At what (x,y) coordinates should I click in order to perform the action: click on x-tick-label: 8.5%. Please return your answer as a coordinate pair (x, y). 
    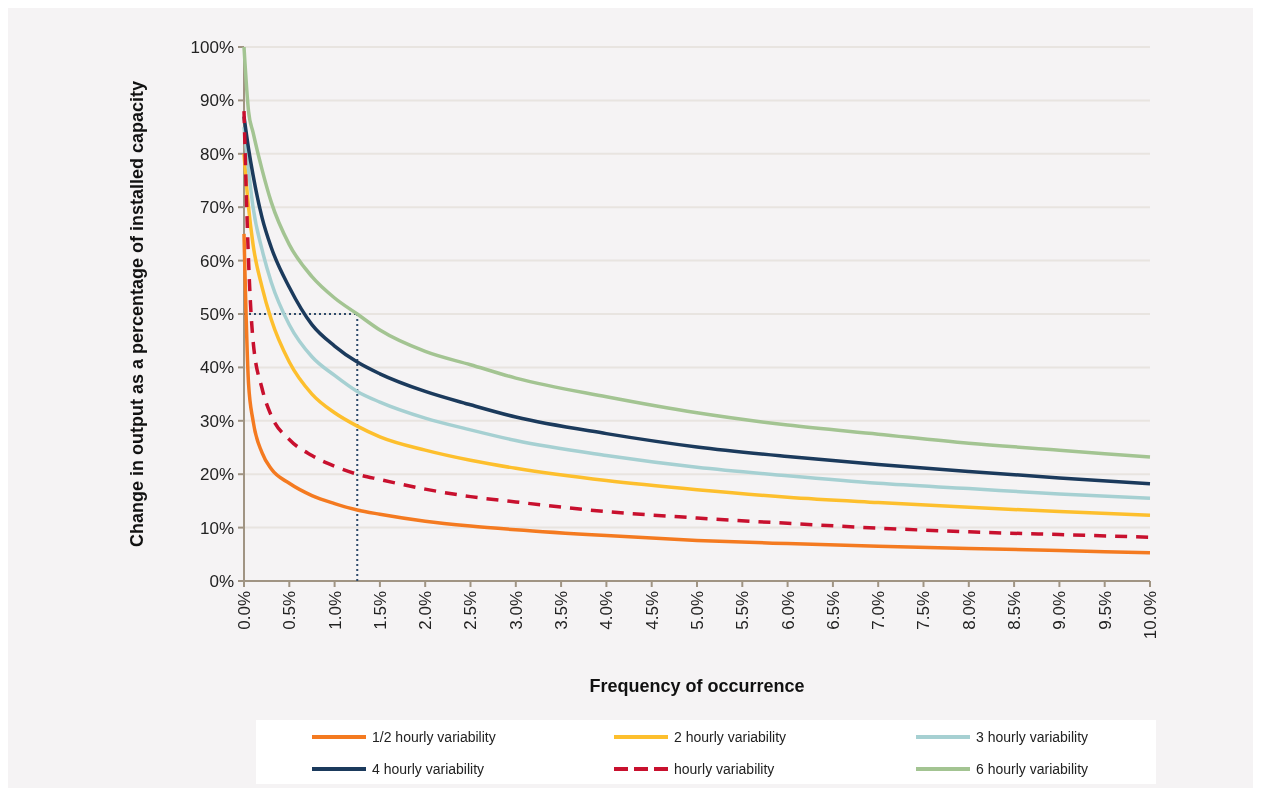
    Looking at the image, I should click on (1015, 610).